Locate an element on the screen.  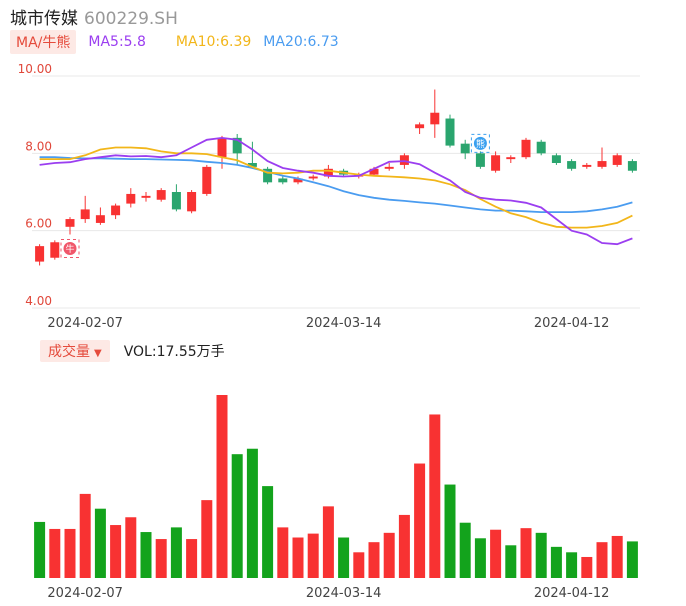
ma10-line is located at coordinates (336, 187).